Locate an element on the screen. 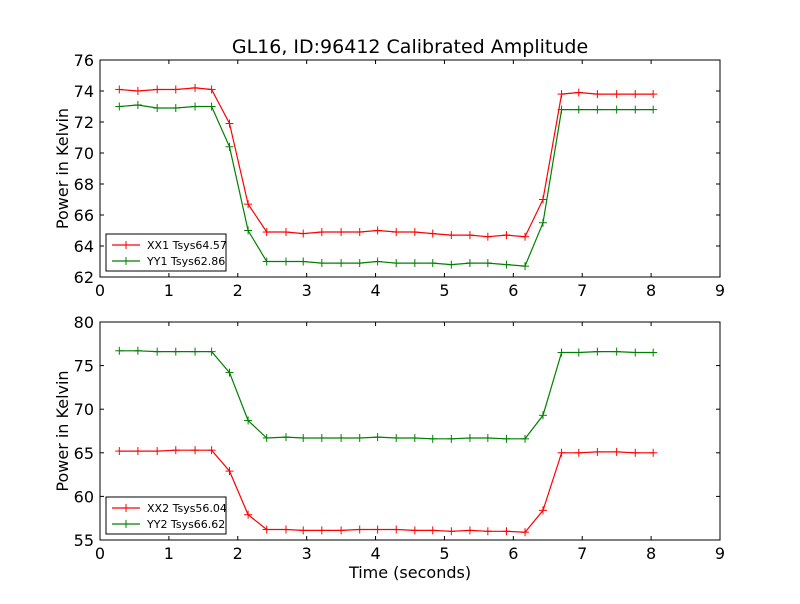 This screenshot has width=800, height=604. y-tick-label: 75 is located at coordinates (84, 366).